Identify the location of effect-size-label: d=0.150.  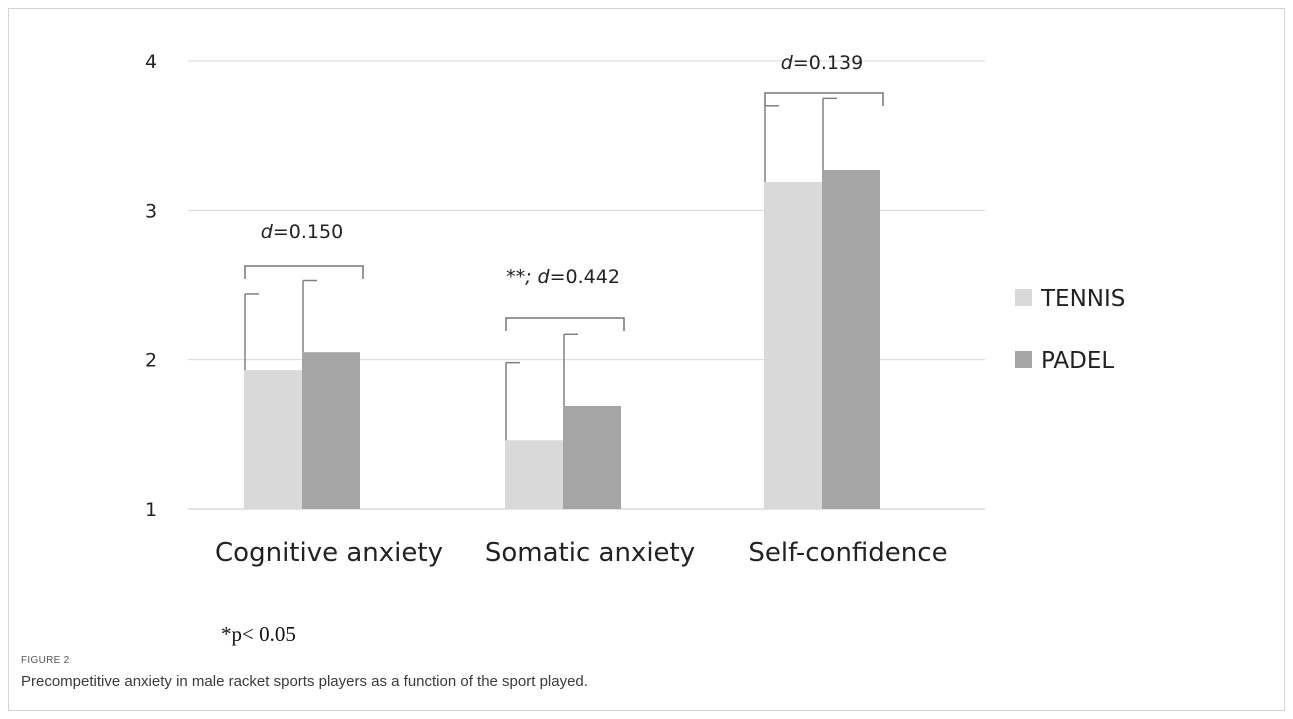
(302, 232).